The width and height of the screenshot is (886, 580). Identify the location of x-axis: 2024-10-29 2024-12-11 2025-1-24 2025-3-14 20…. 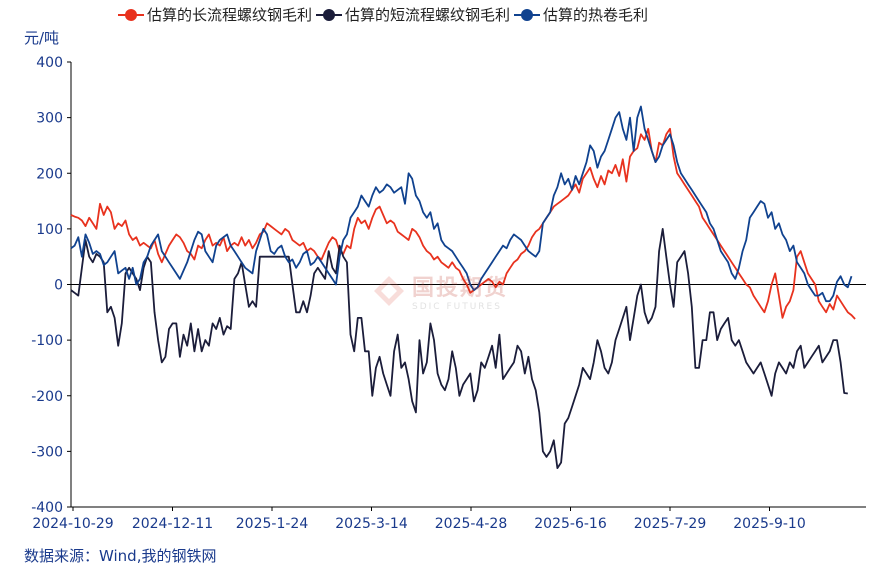
(449, 519).